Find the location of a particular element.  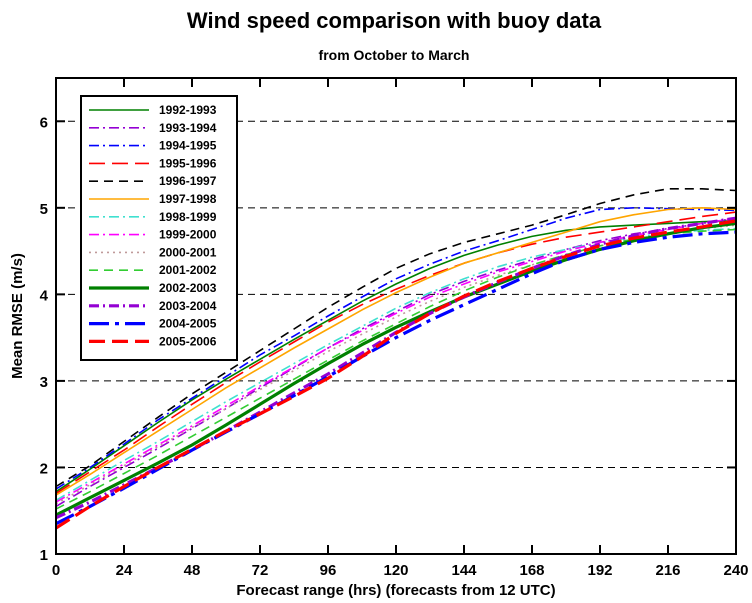

legend-label: 1999-2000 is located at coordinates (188, 235).